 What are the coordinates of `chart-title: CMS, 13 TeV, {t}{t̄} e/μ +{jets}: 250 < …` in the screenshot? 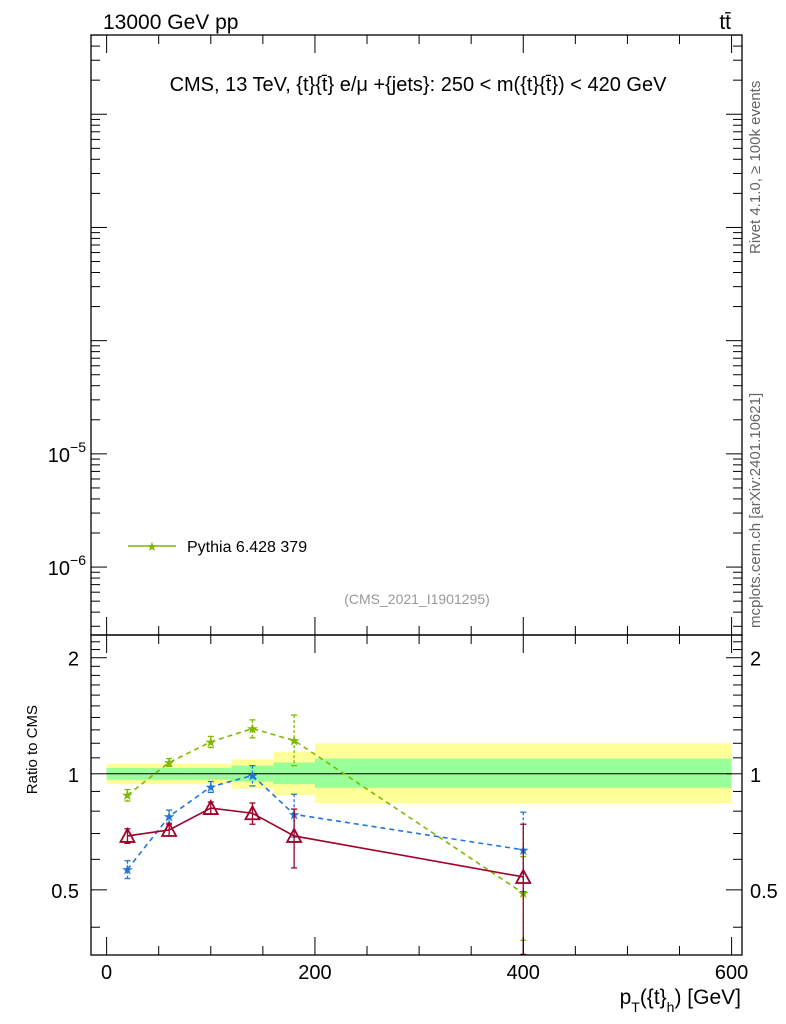 It's located at (419, 85).